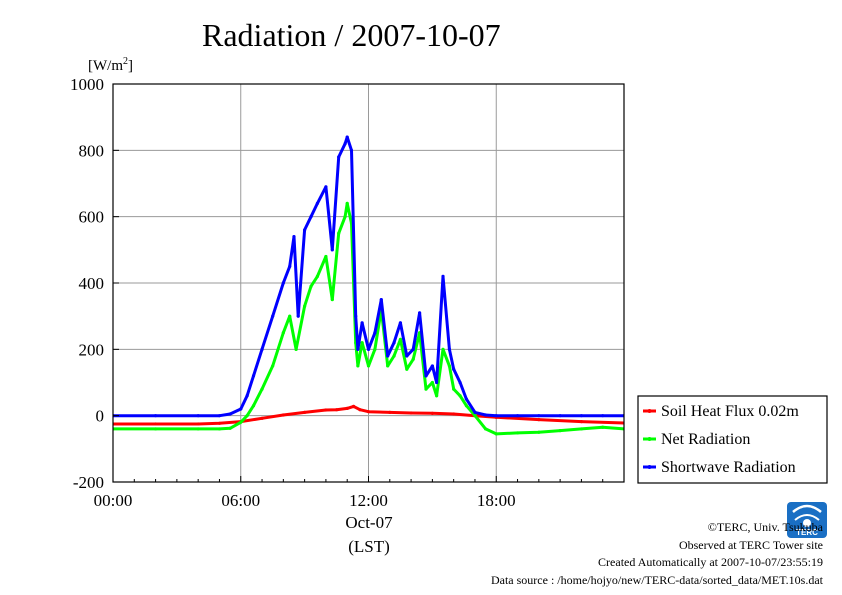 This screenshot has height=595, width=842. What do you see at coordinates (807, 532) in the screenshot?
I see `logo-text: TERC` at bounding box center [807, 532].